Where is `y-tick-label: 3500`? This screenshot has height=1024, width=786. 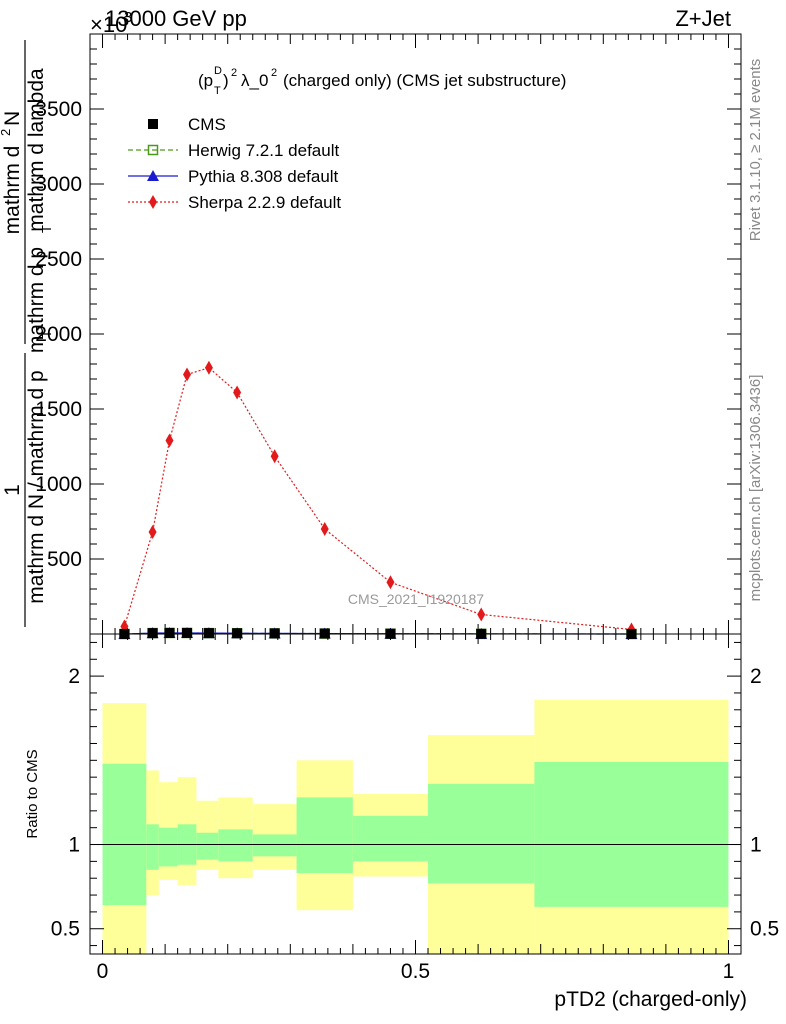
y-tick-label: 3500 is located at coordinates (58, 109).